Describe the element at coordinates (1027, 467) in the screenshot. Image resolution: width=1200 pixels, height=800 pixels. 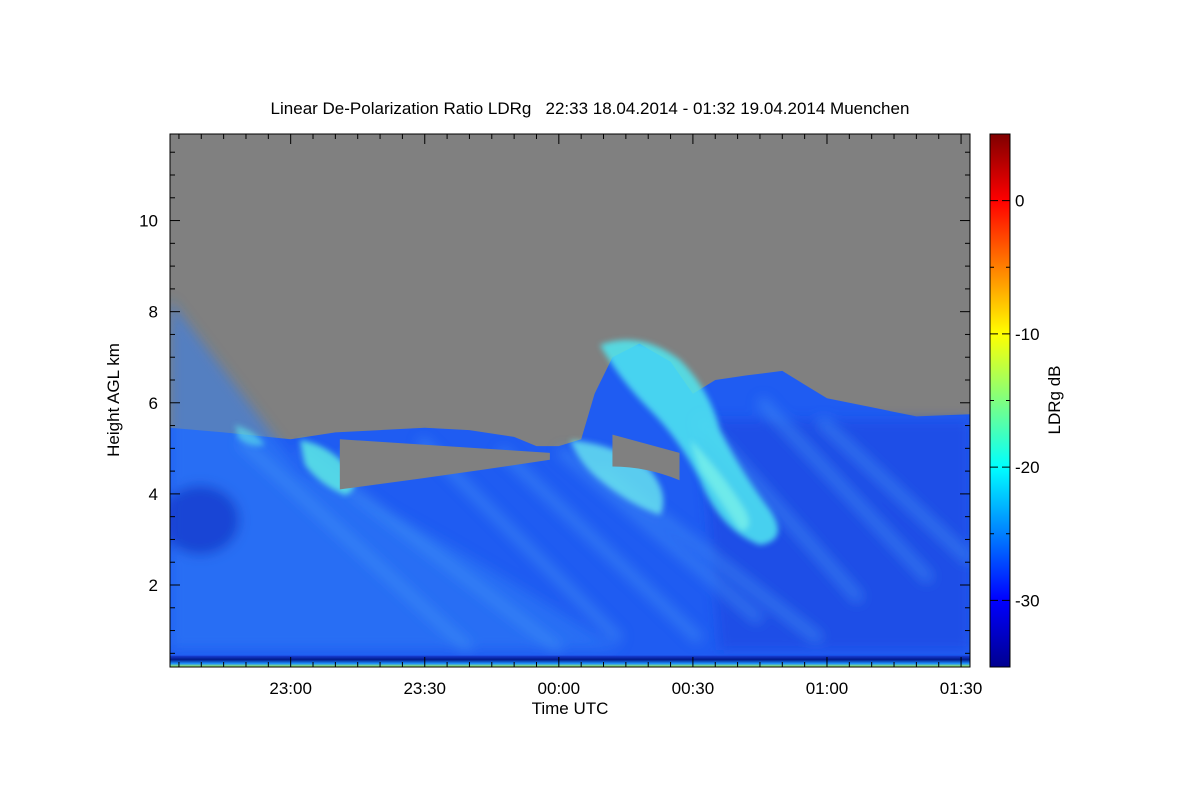
I see `colorbar-tick-label: -20` at that location.